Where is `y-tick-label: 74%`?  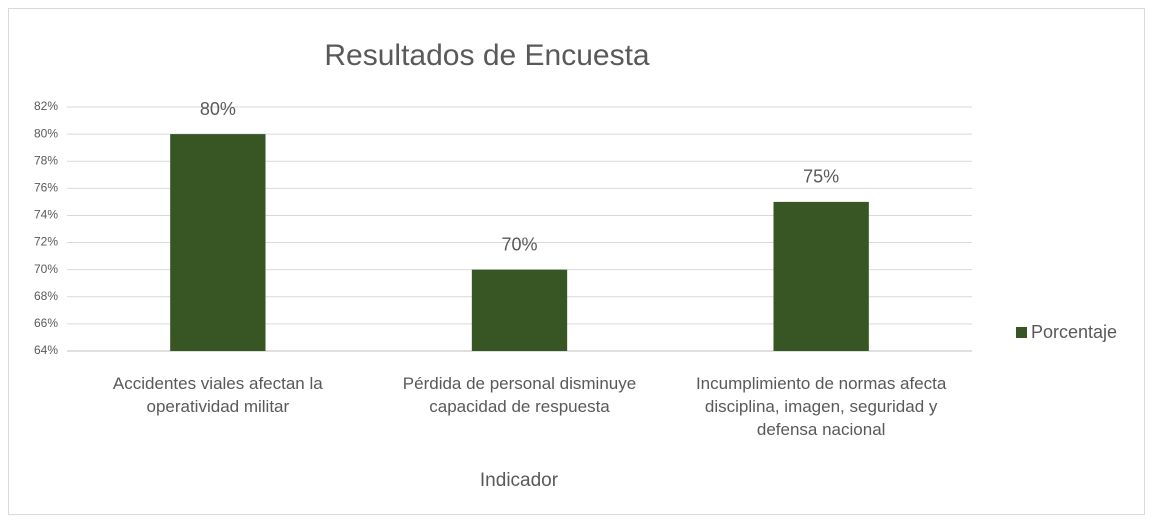
y-tick-label: 74% is located at coordinates (46, 215).